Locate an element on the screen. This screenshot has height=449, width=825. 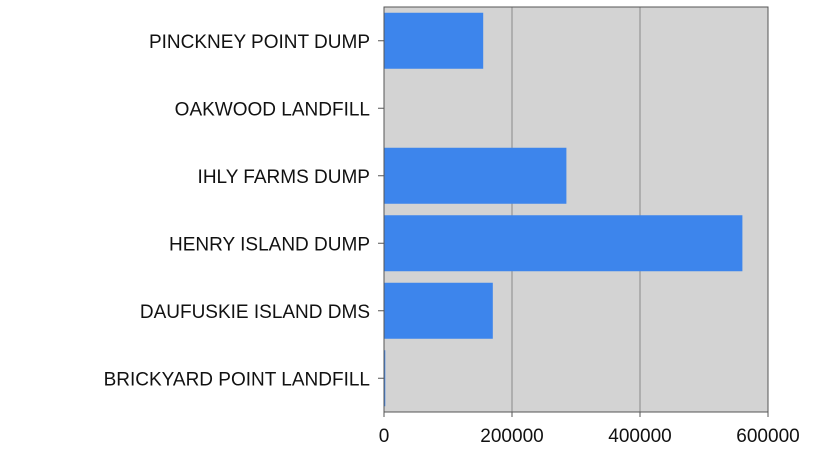
category-label: PINCKNEY POINT DUMP is located at coordinates (259, 42).